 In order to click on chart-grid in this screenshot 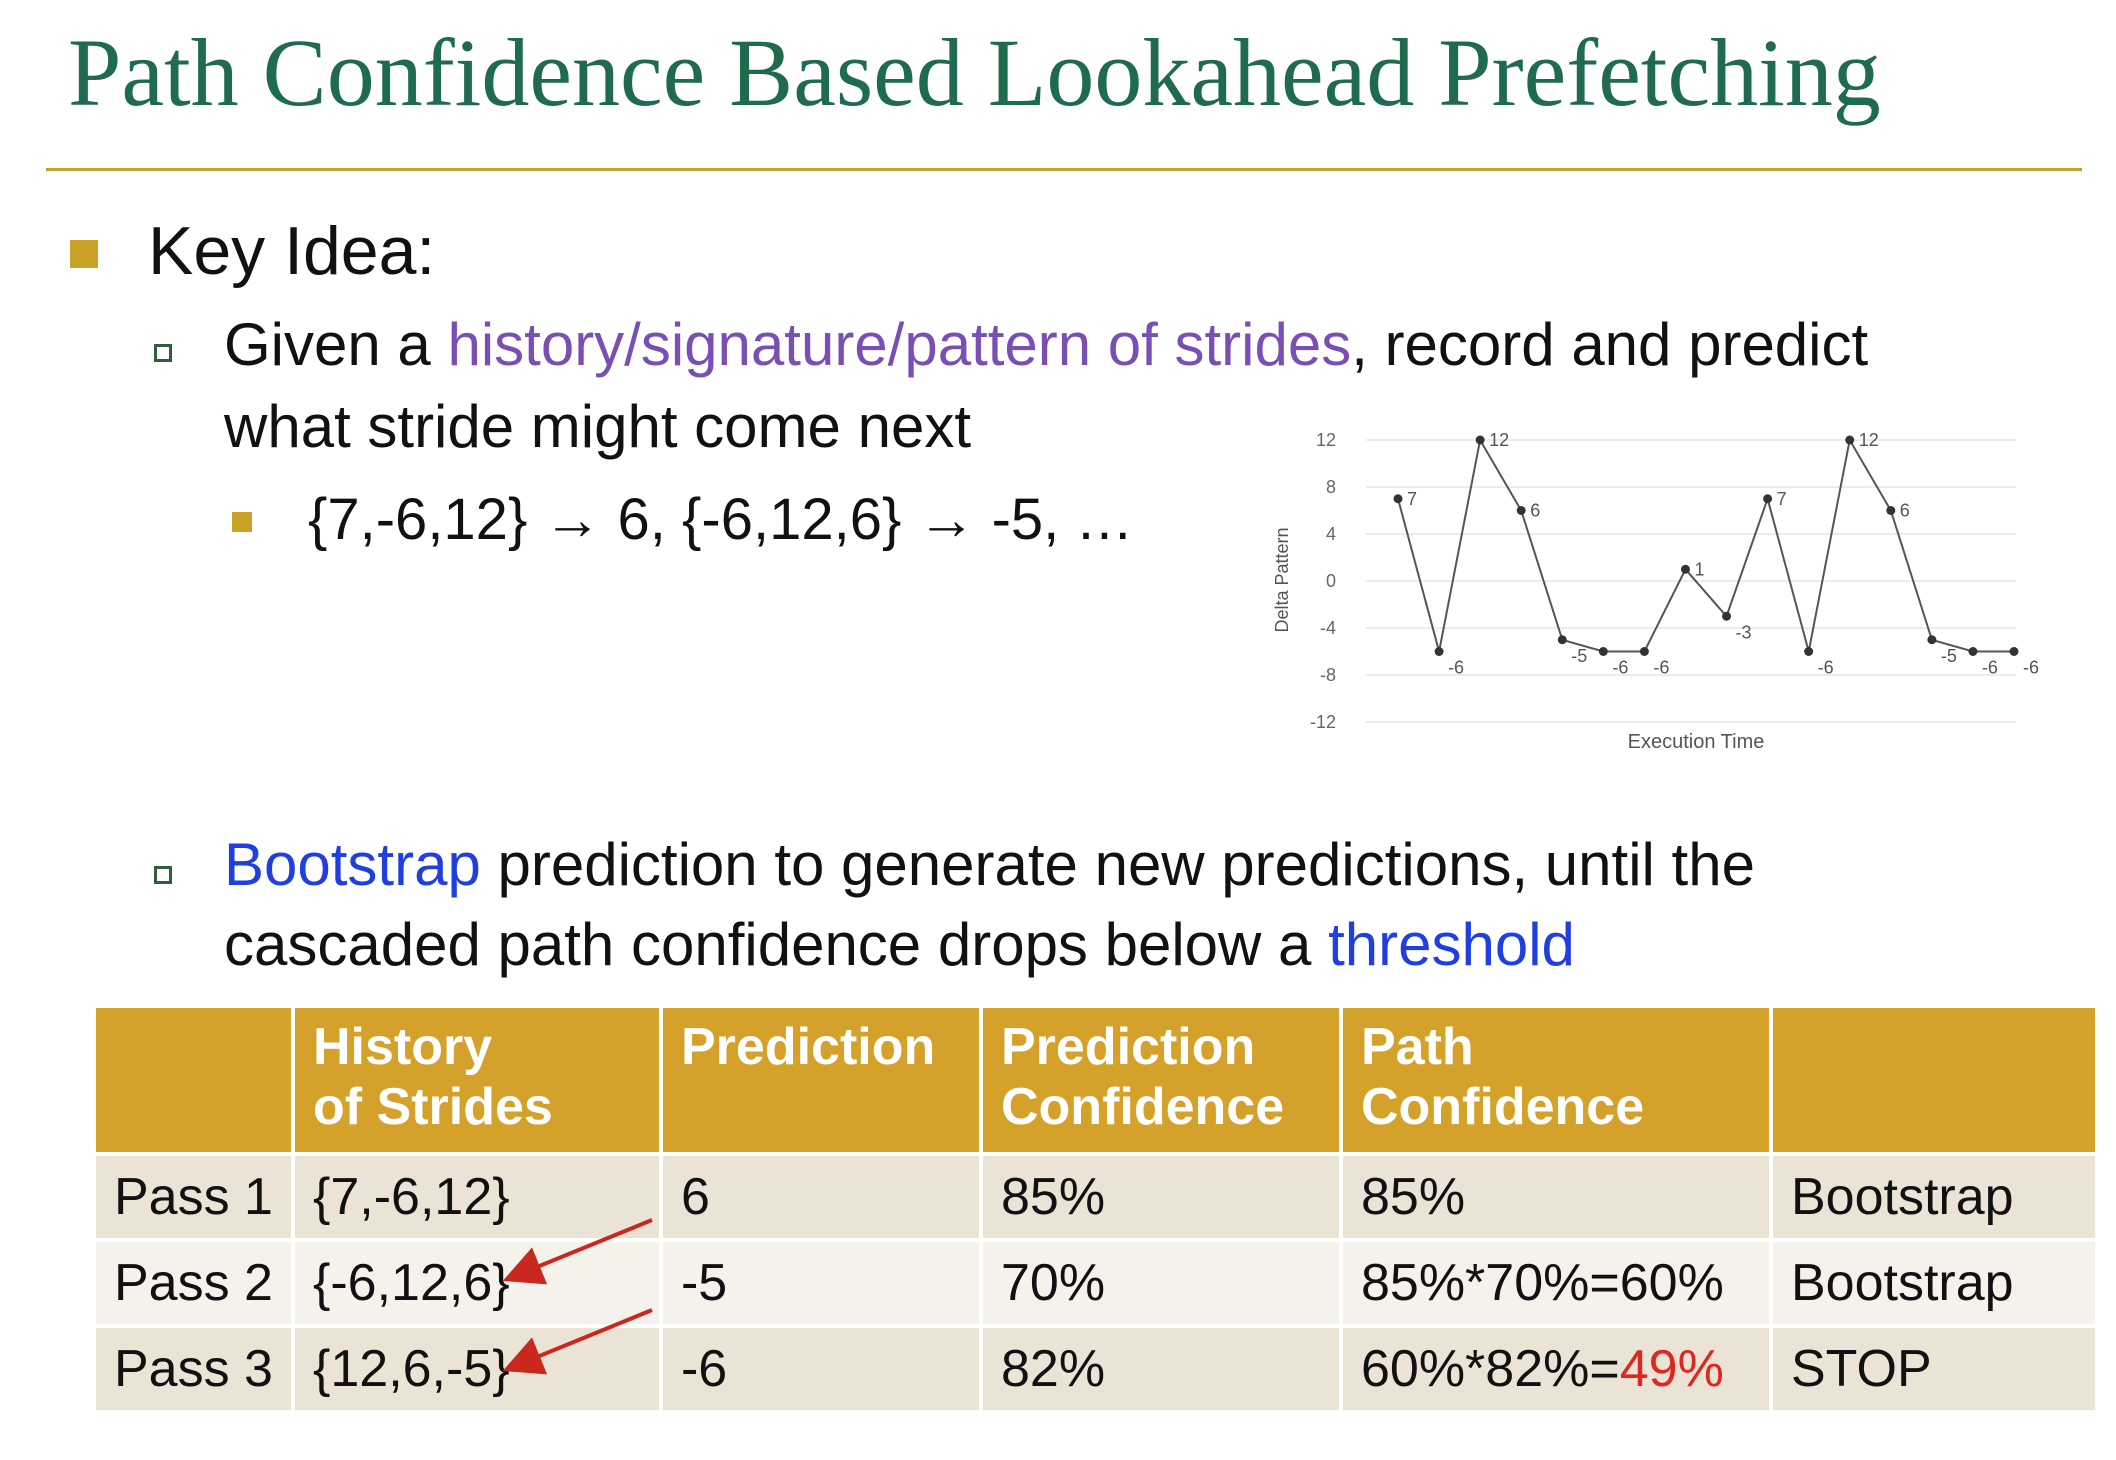, I will do `click(1691, 581)`.